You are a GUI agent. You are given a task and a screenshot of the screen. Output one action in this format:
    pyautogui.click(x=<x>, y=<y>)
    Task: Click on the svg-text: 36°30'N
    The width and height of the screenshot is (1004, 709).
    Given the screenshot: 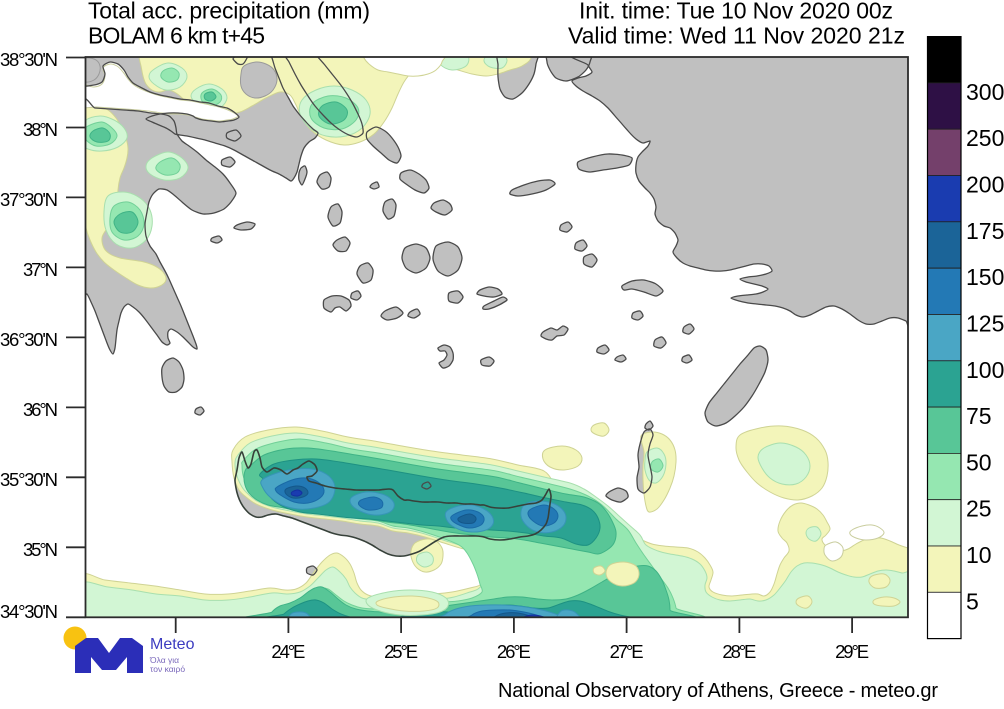 What is the action you would take?
    pyautogui.click(x=29, y=339)
    